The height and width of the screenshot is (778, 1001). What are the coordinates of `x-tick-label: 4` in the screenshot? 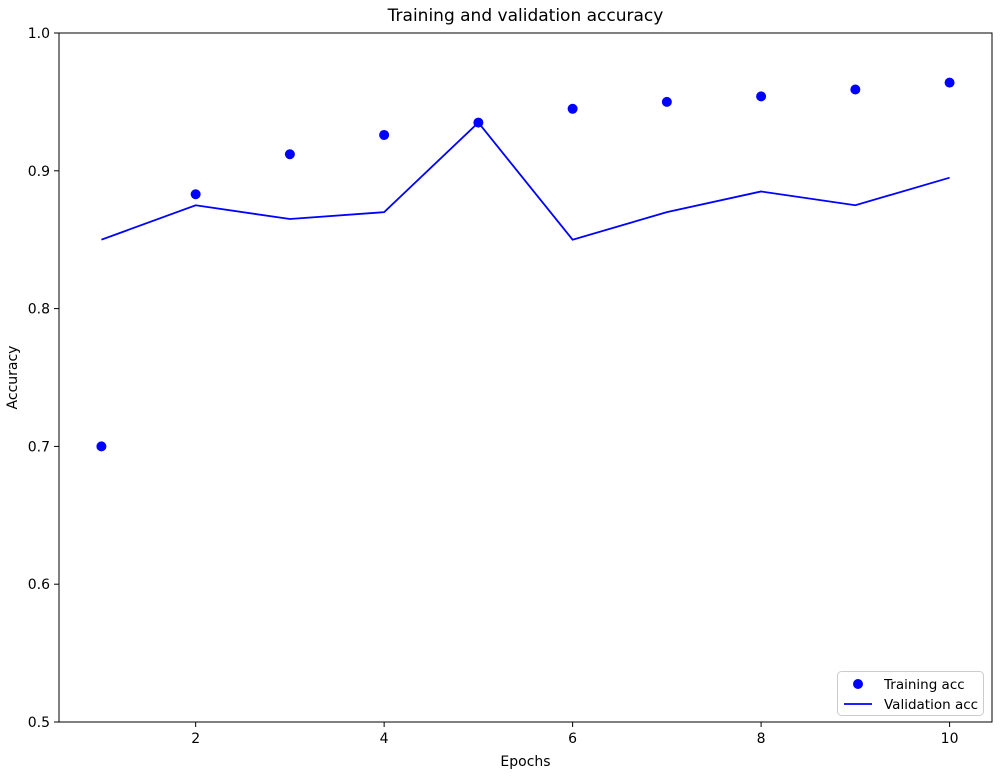 It's located at (384, 739).